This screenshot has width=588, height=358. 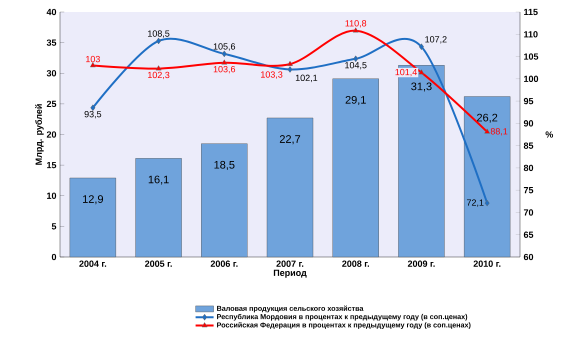 I want to click on data-label: 29,1, so click(x=356, y=101).